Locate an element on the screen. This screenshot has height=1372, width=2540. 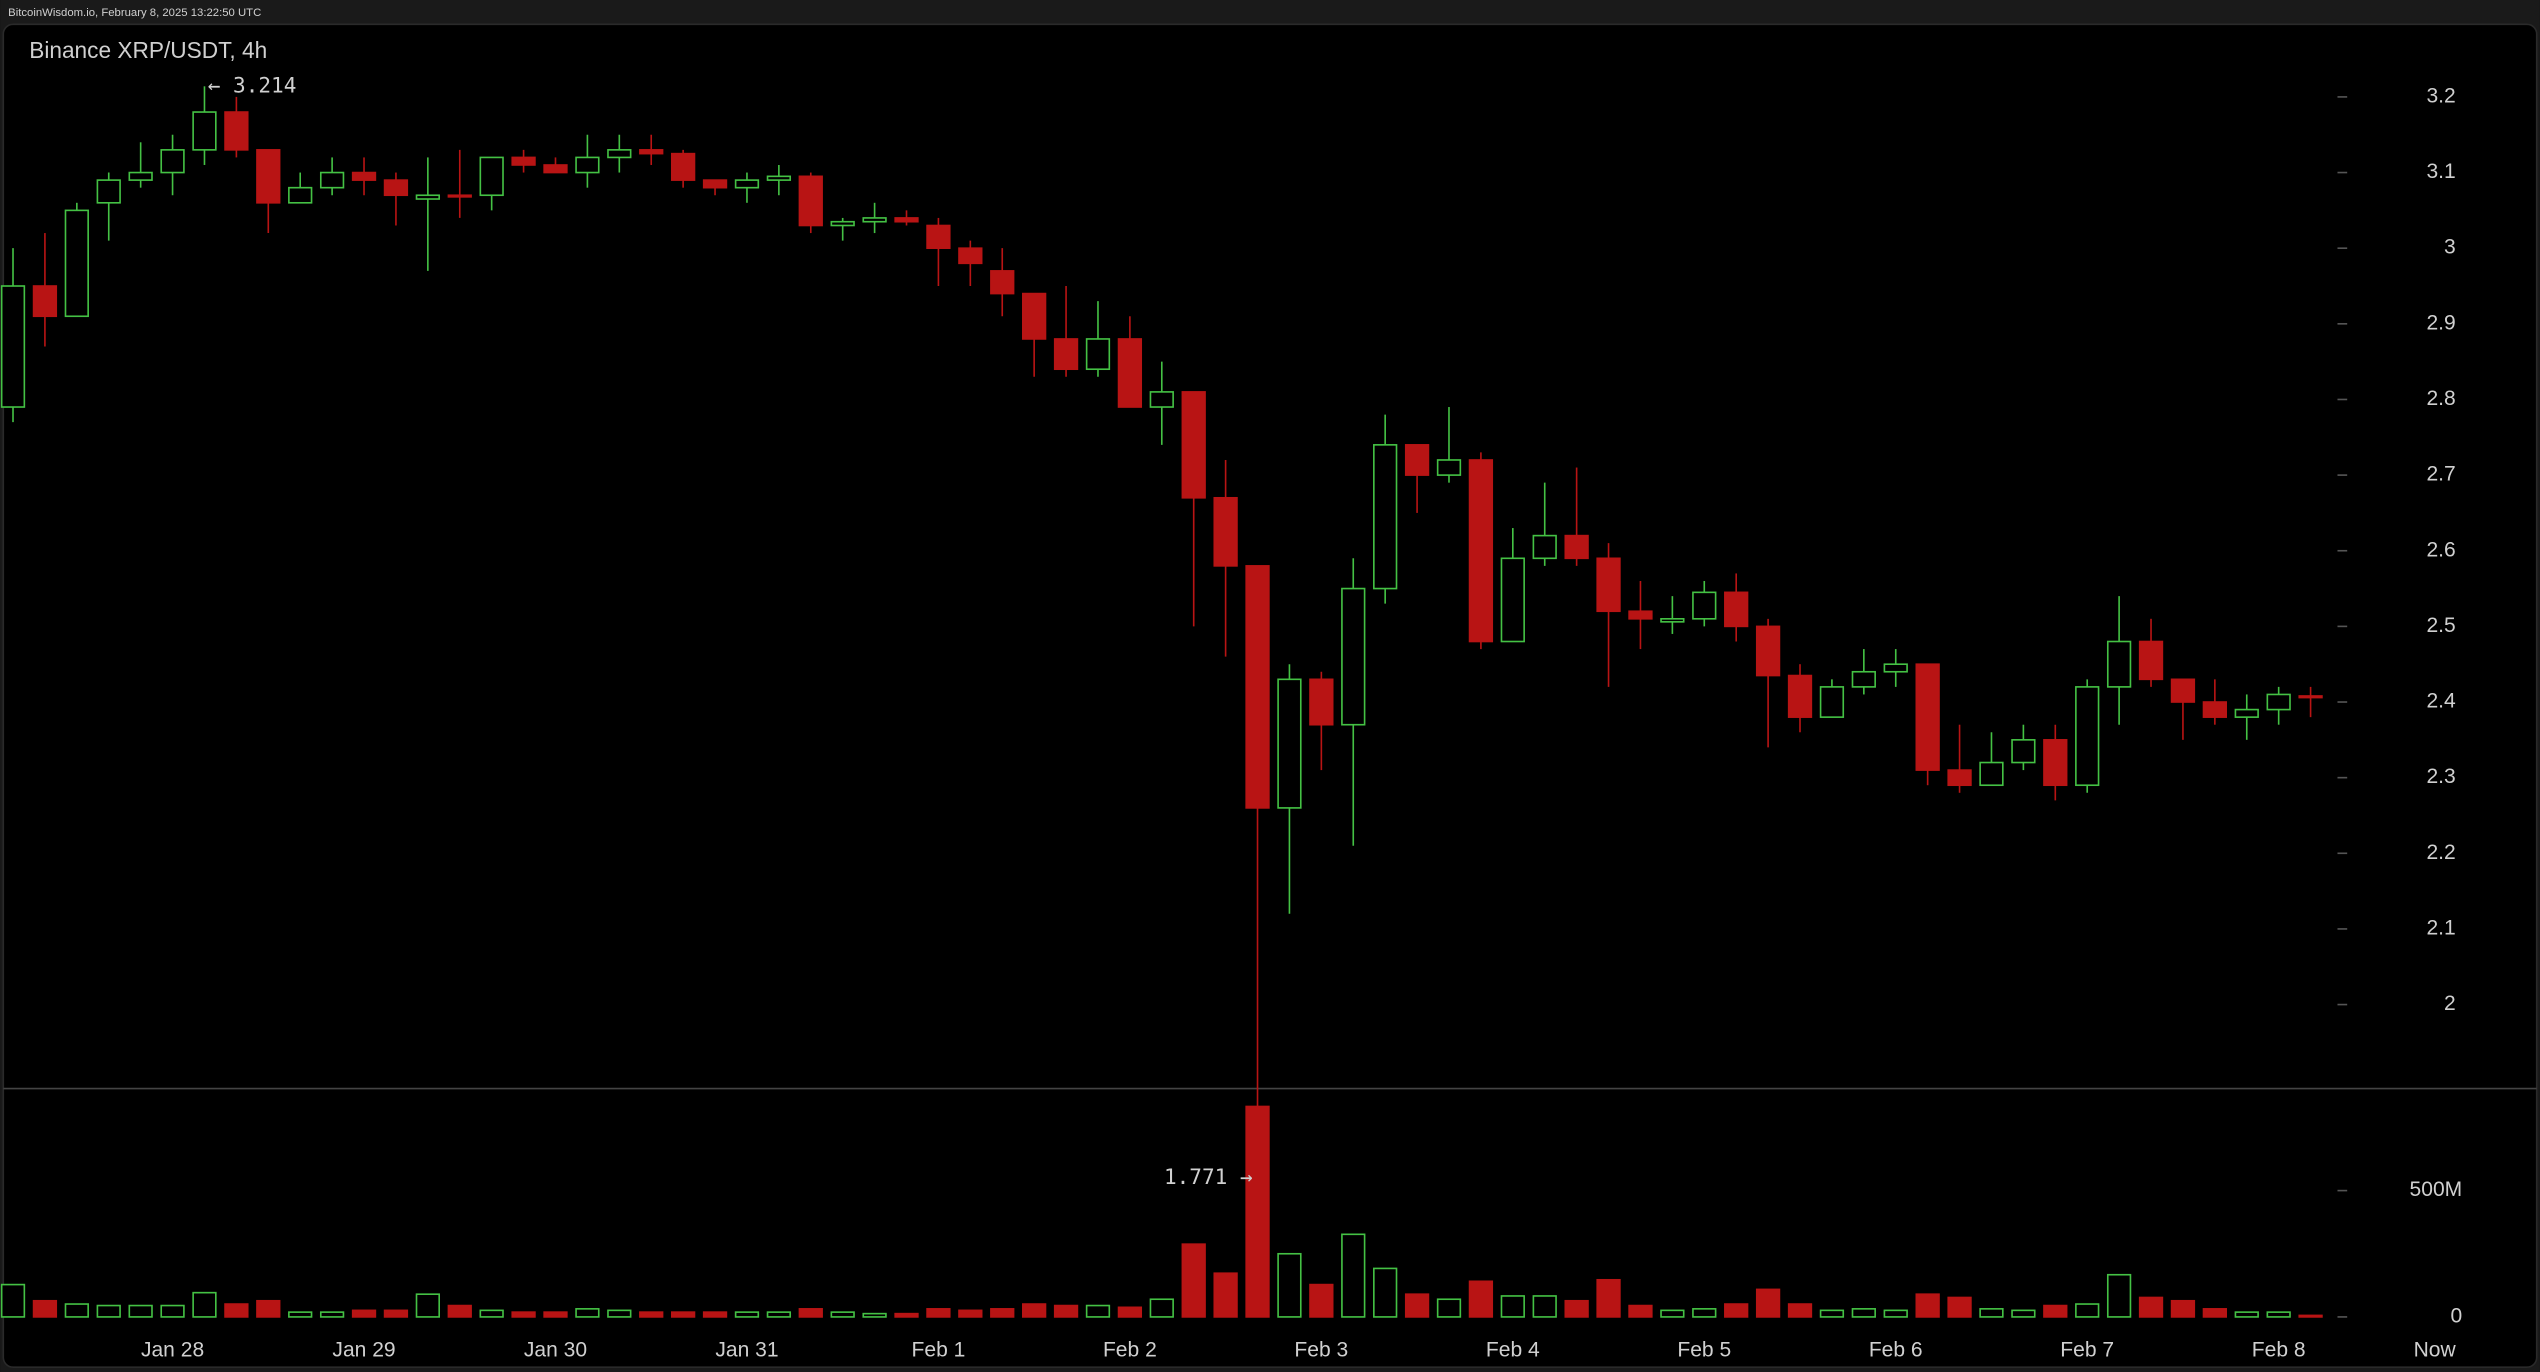
x-tick-label: Jan 31 is located at coordinates (746, 1350).